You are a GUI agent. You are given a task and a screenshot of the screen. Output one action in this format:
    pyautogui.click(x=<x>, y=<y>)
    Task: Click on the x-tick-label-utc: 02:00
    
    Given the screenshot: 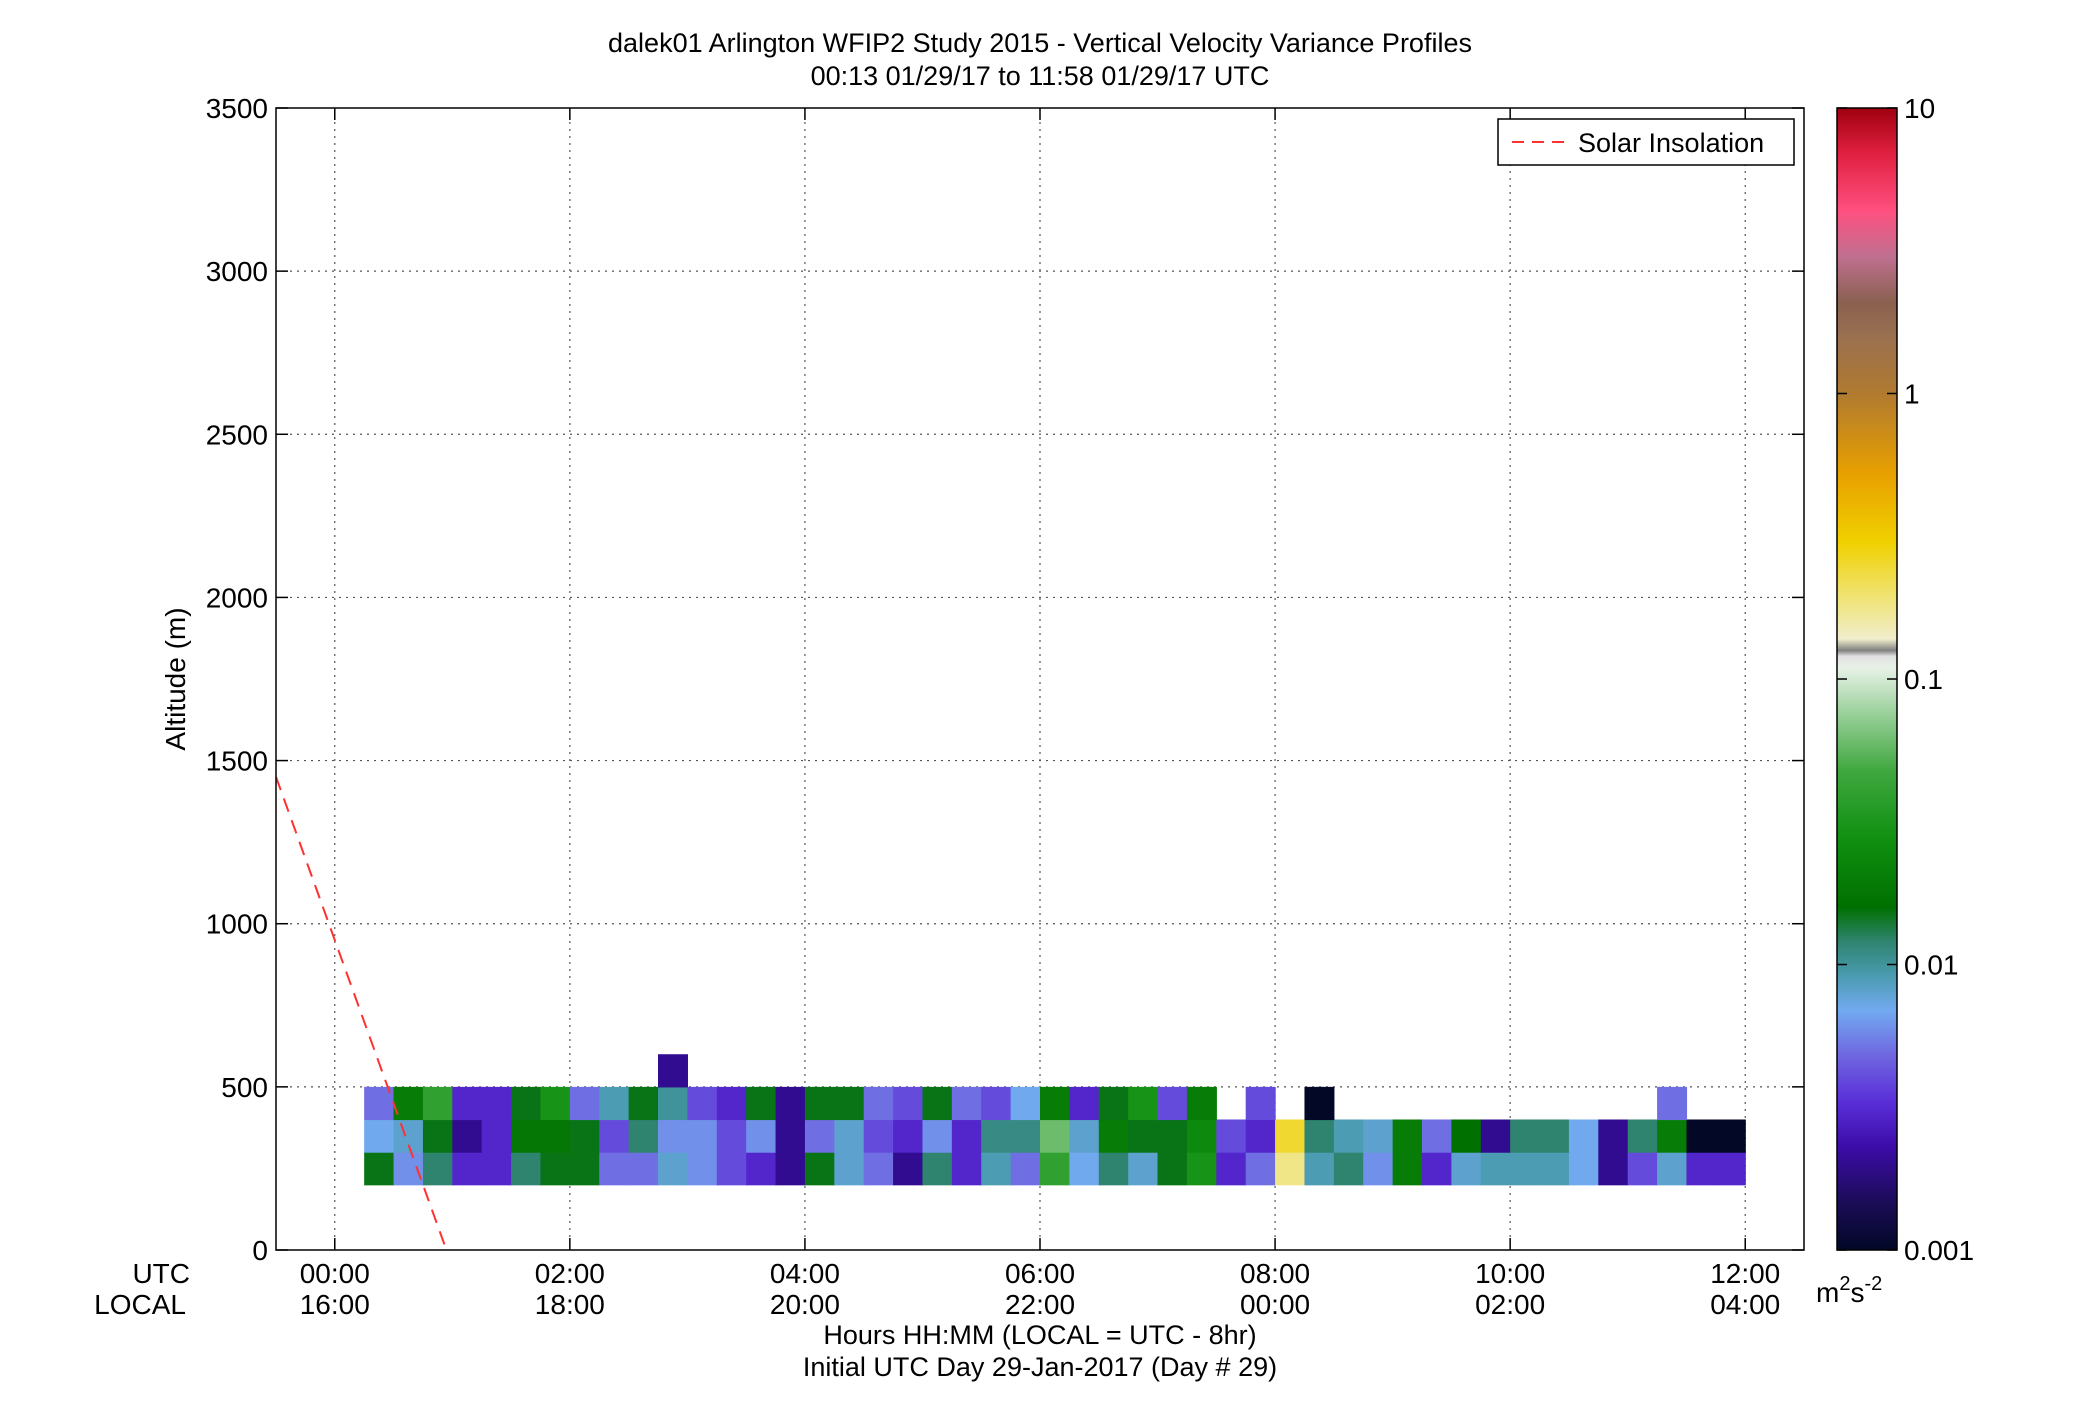 What is the action you would take?
    pyautogui.click(x=570, y=1273)
    